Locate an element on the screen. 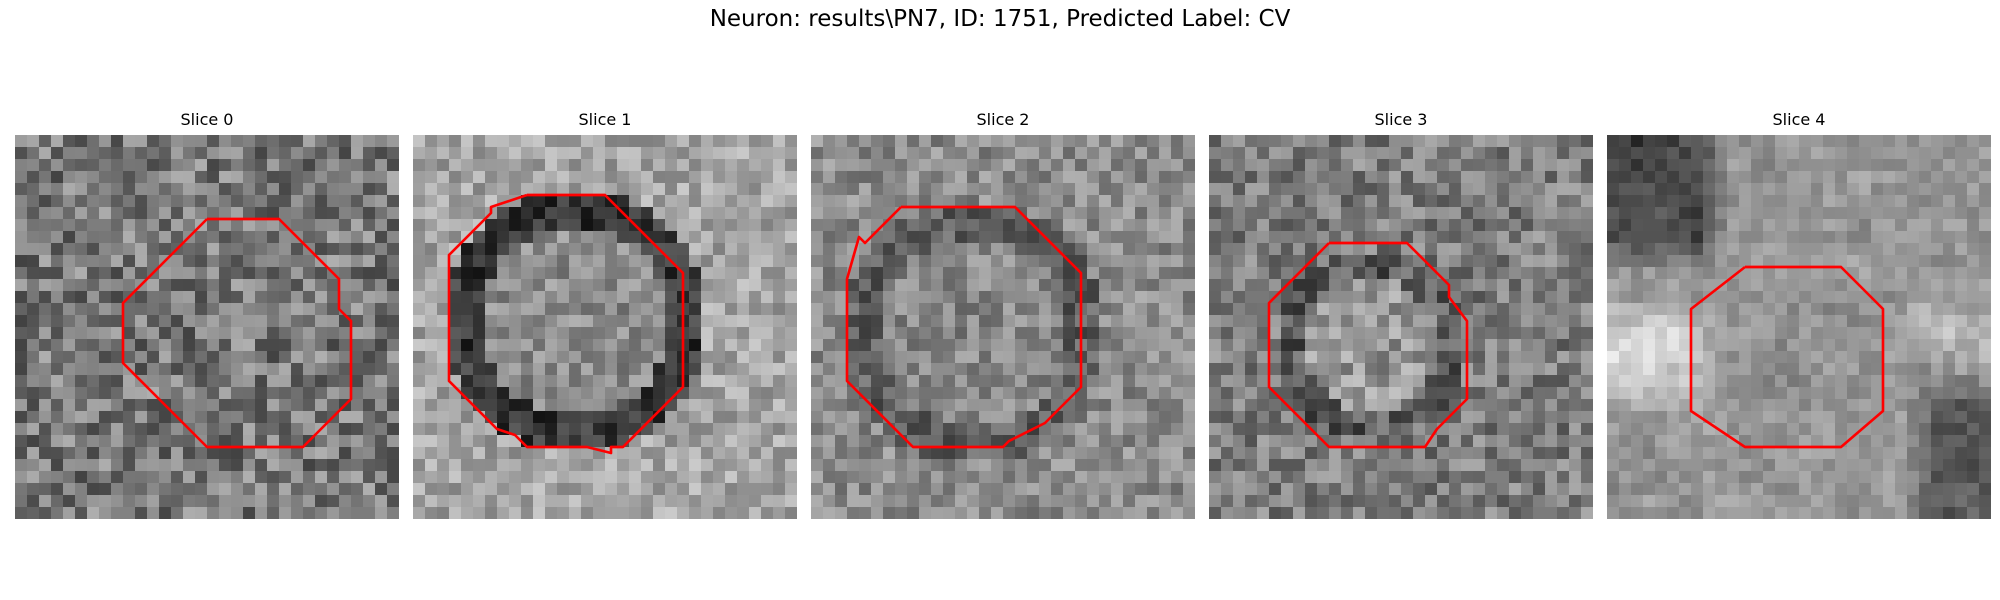 The width and height of the screenshot is (2000, 600). slice-panel-0: Slice 0 is located at coordinates (207, 313).